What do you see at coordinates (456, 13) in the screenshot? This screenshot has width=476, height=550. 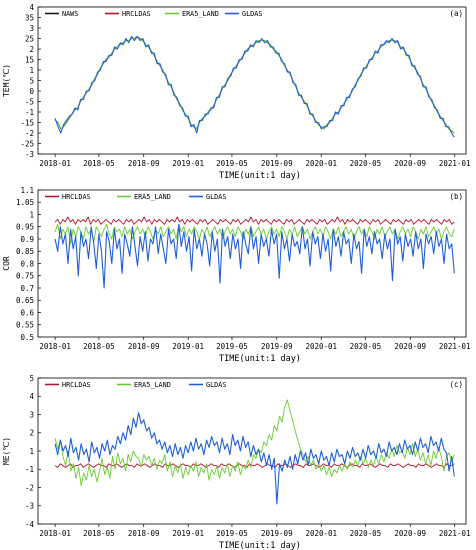 I see `panel-label: (a)` at bounding box center [456, 13].